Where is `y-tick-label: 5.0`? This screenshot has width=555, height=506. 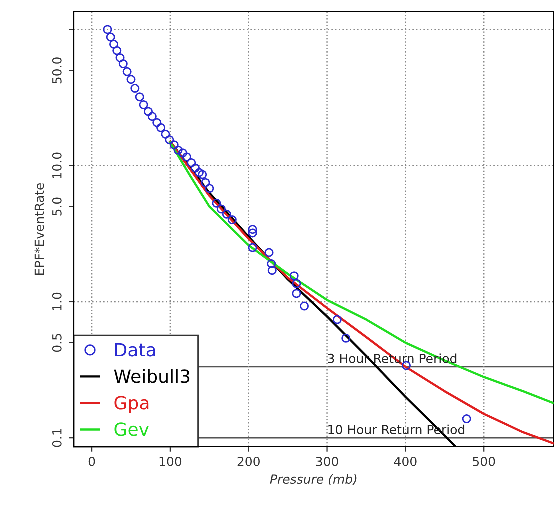 y-tick-label: 5.0 is located at coordinates (57, 207).